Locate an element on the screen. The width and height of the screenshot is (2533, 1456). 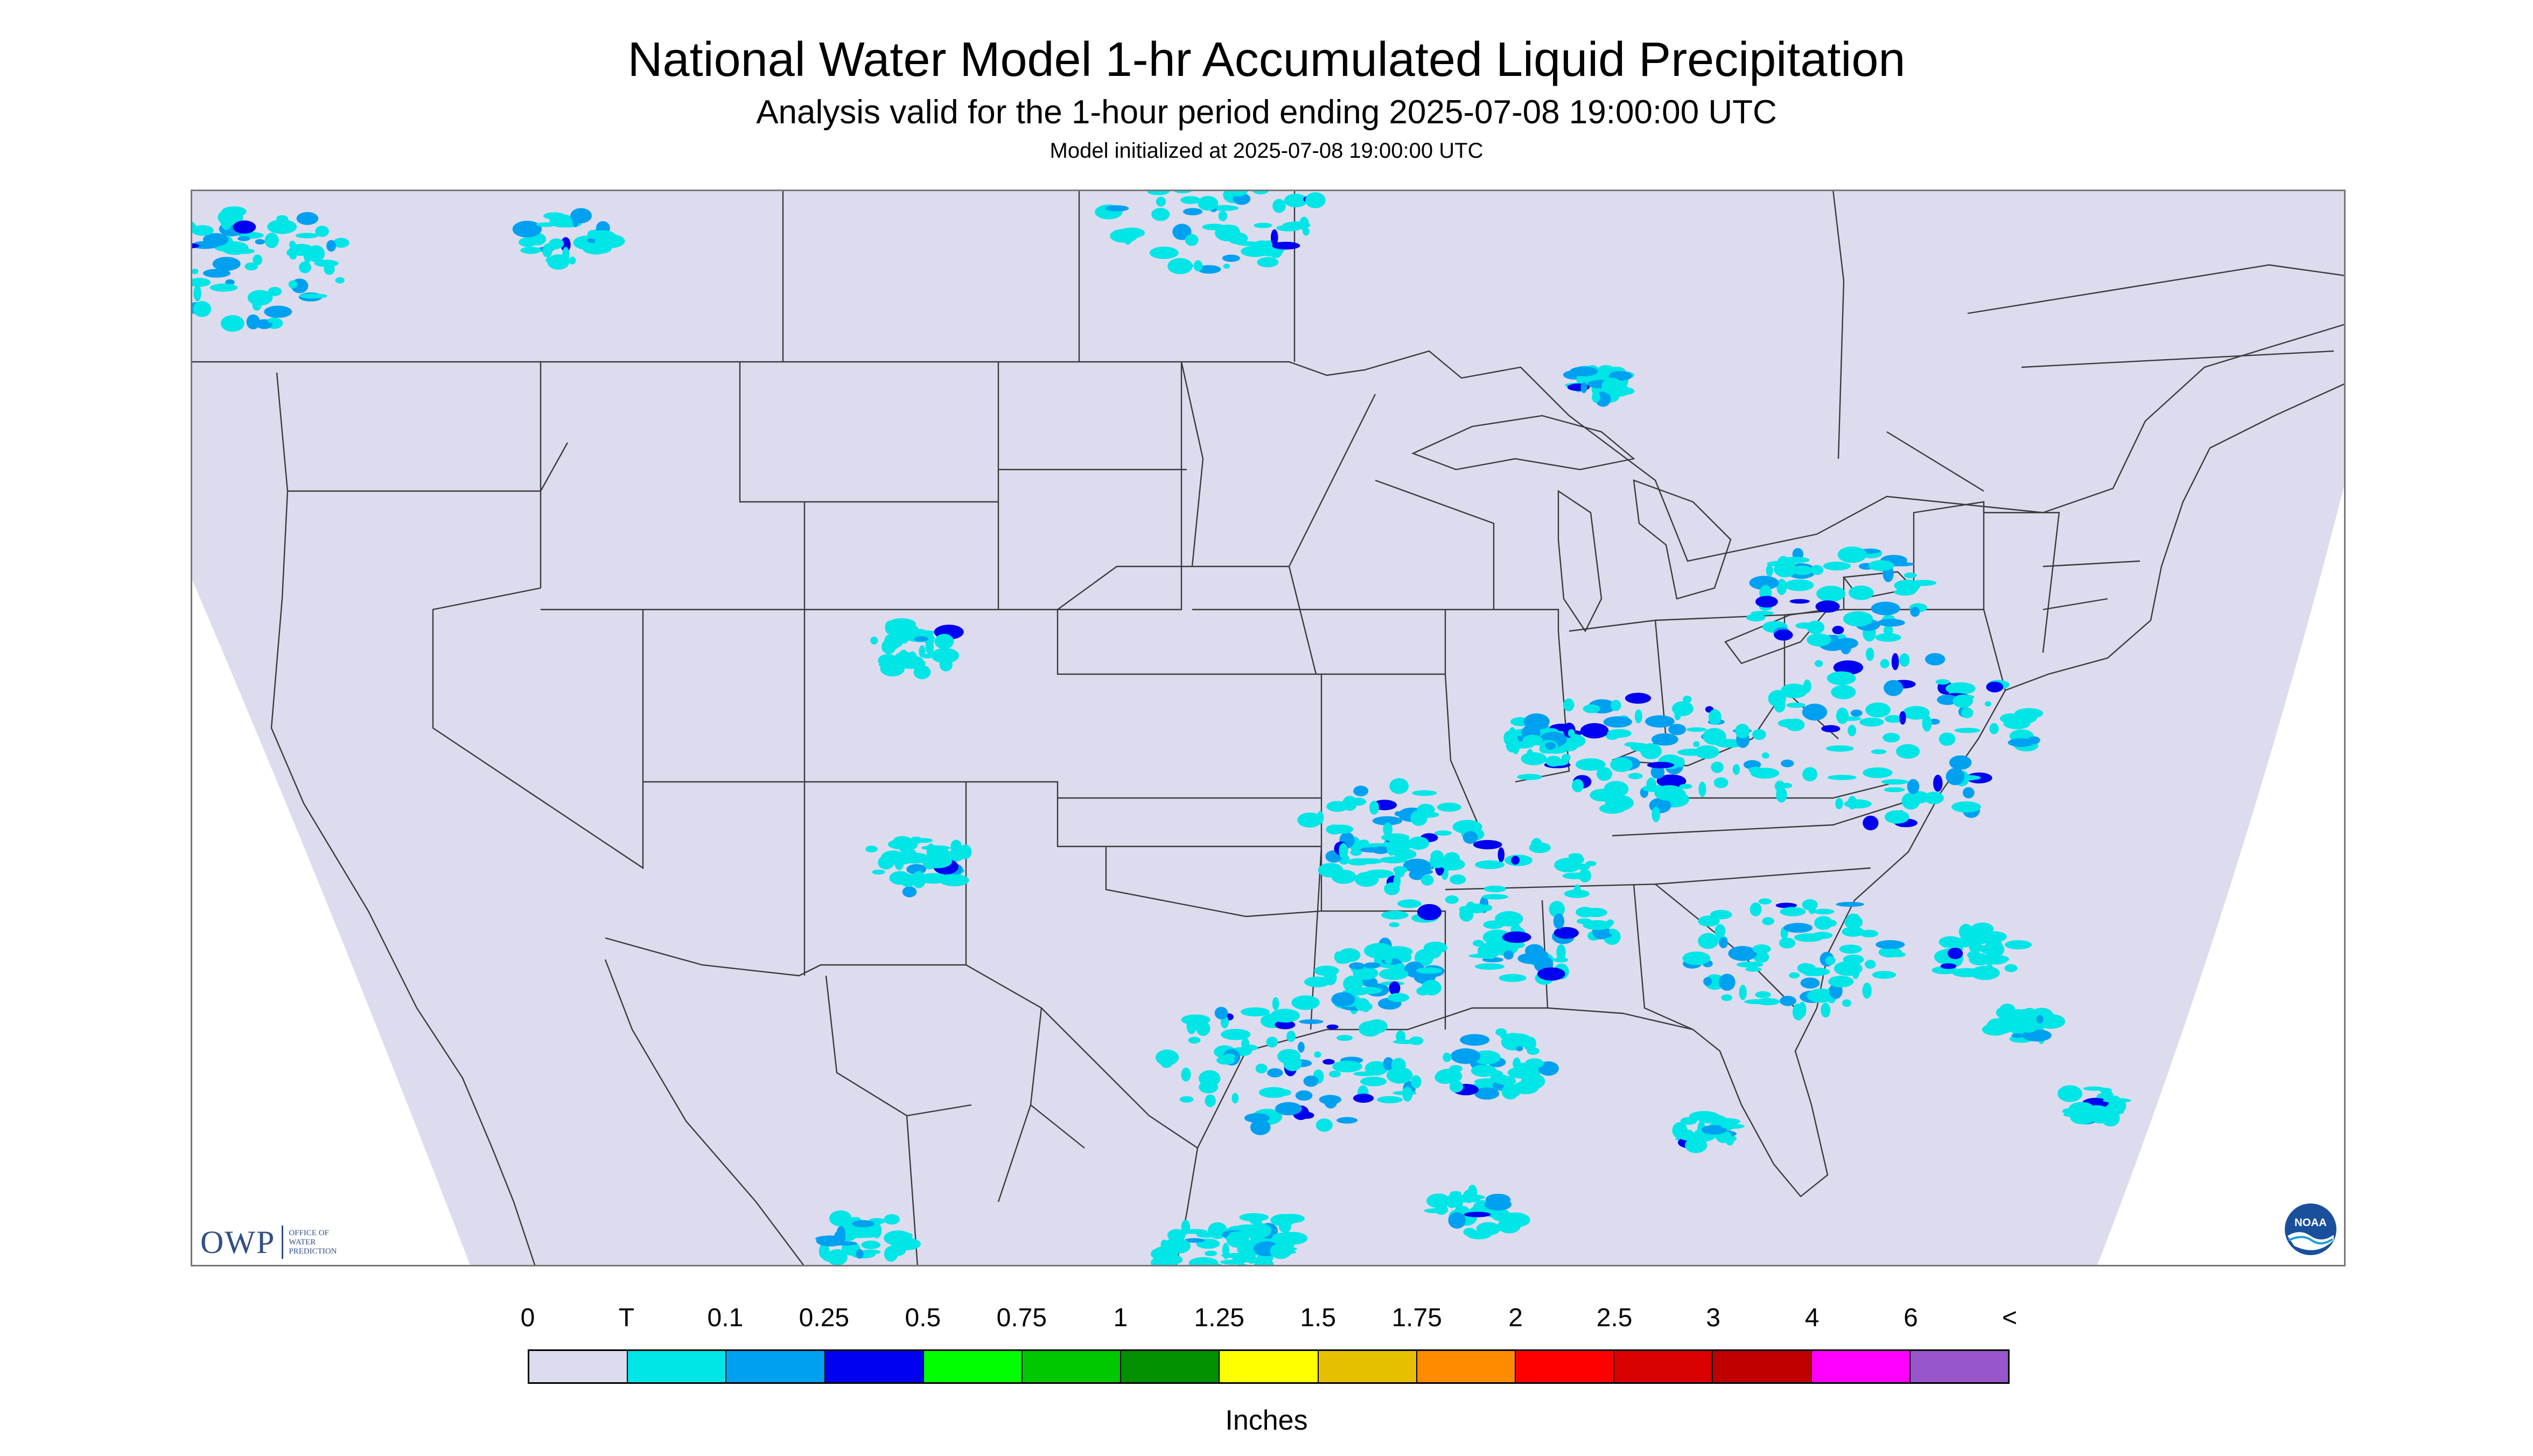
legend-colorbar is located at coordinates (1269, 1366).